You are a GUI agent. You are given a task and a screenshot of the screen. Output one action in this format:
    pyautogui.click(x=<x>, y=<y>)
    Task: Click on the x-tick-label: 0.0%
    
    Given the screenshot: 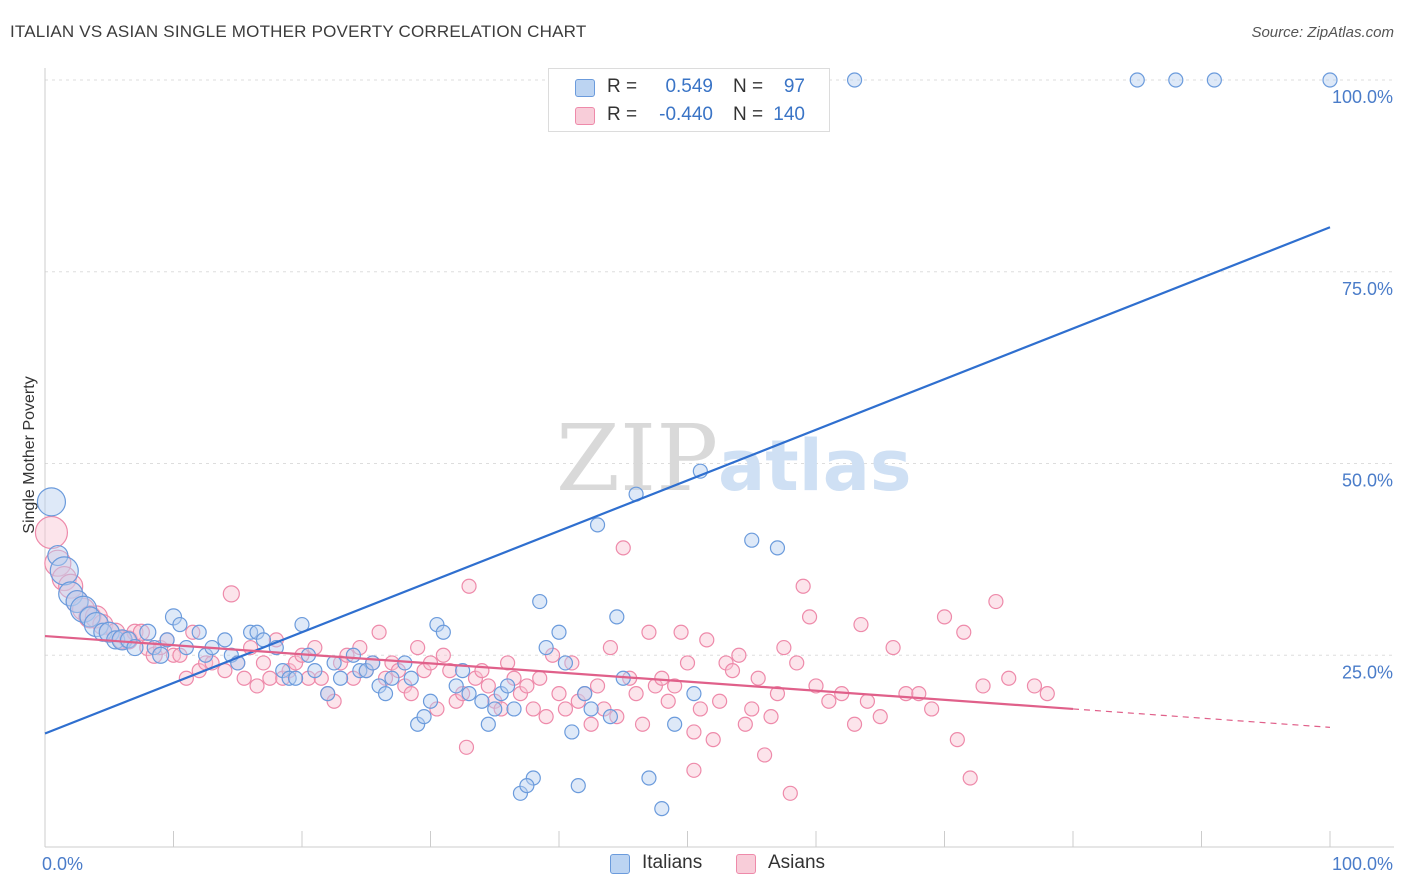 What is the action you would take?
    pyautogui.click(x=62, y=864)
    